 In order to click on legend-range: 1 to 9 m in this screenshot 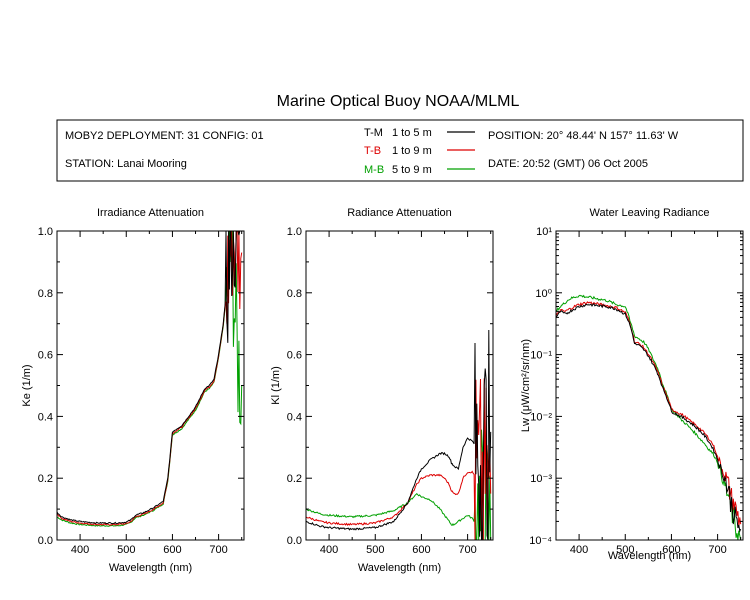, I will do `click(412, 151)`.